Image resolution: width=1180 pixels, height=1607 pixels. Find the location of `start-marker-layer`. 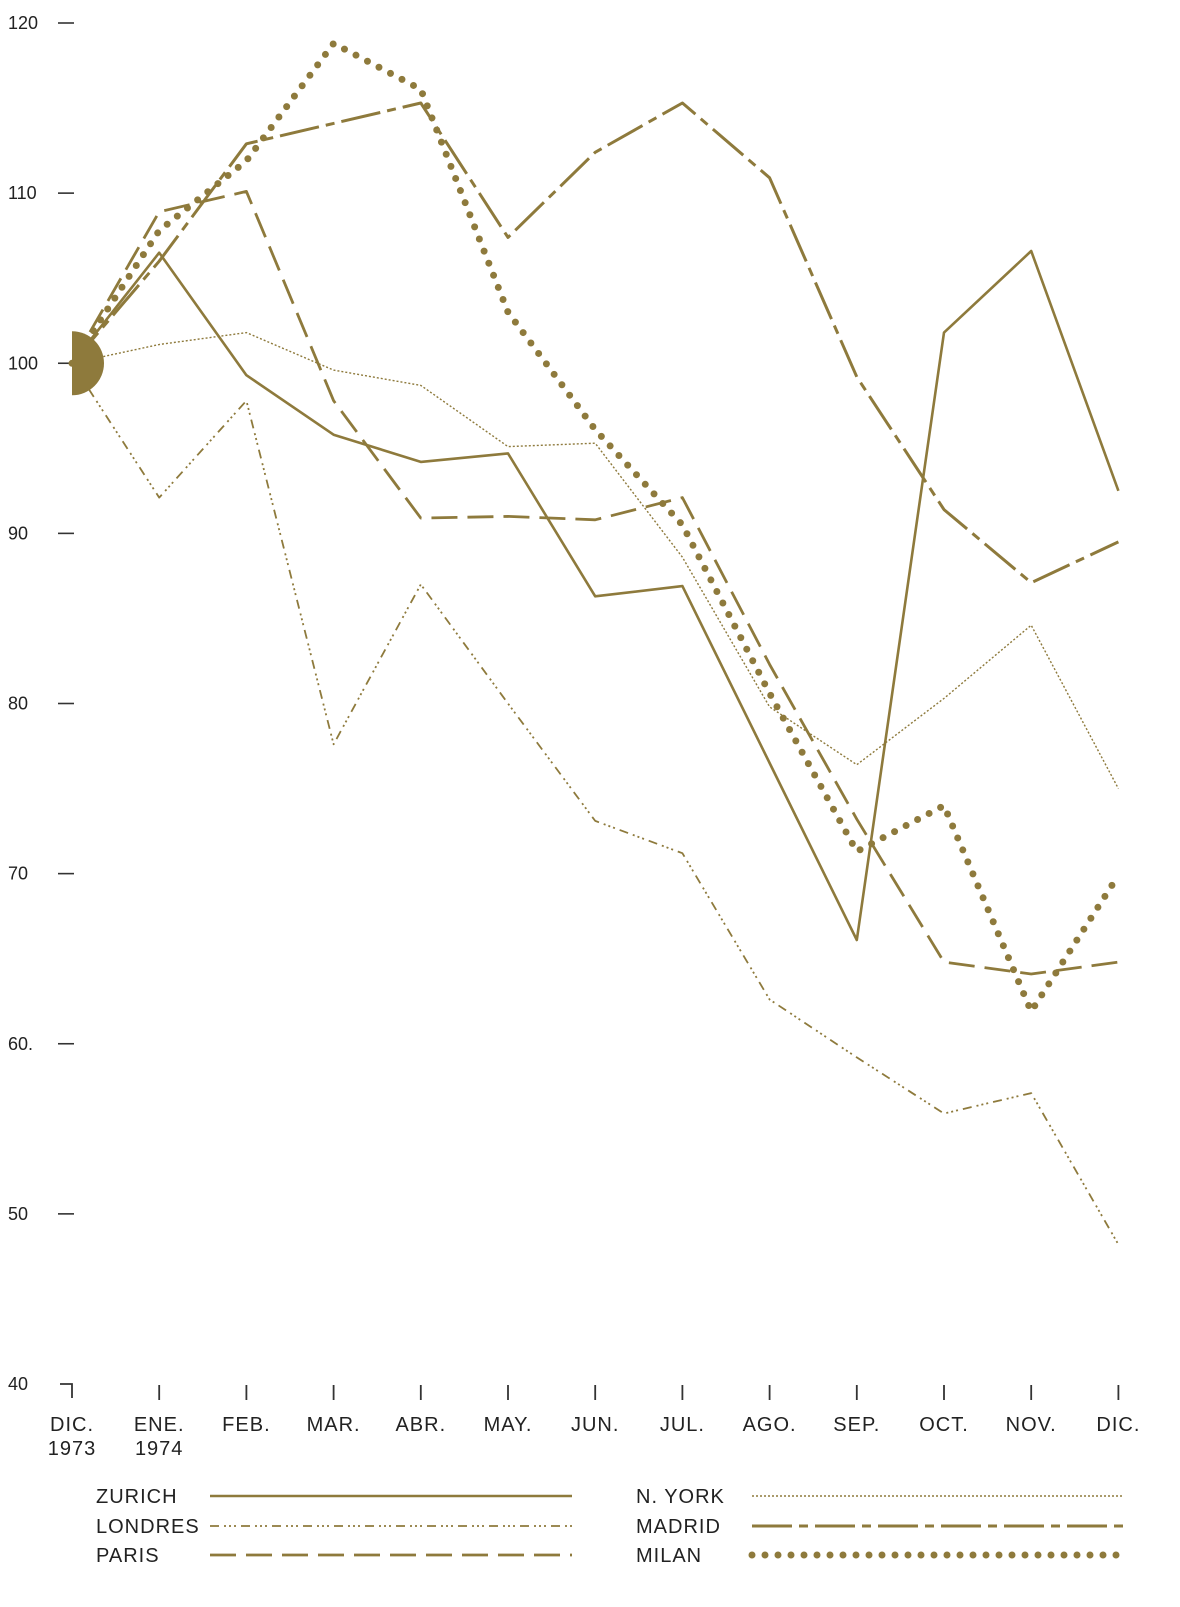

start-marker-layer is located at coordinates (88, 363).